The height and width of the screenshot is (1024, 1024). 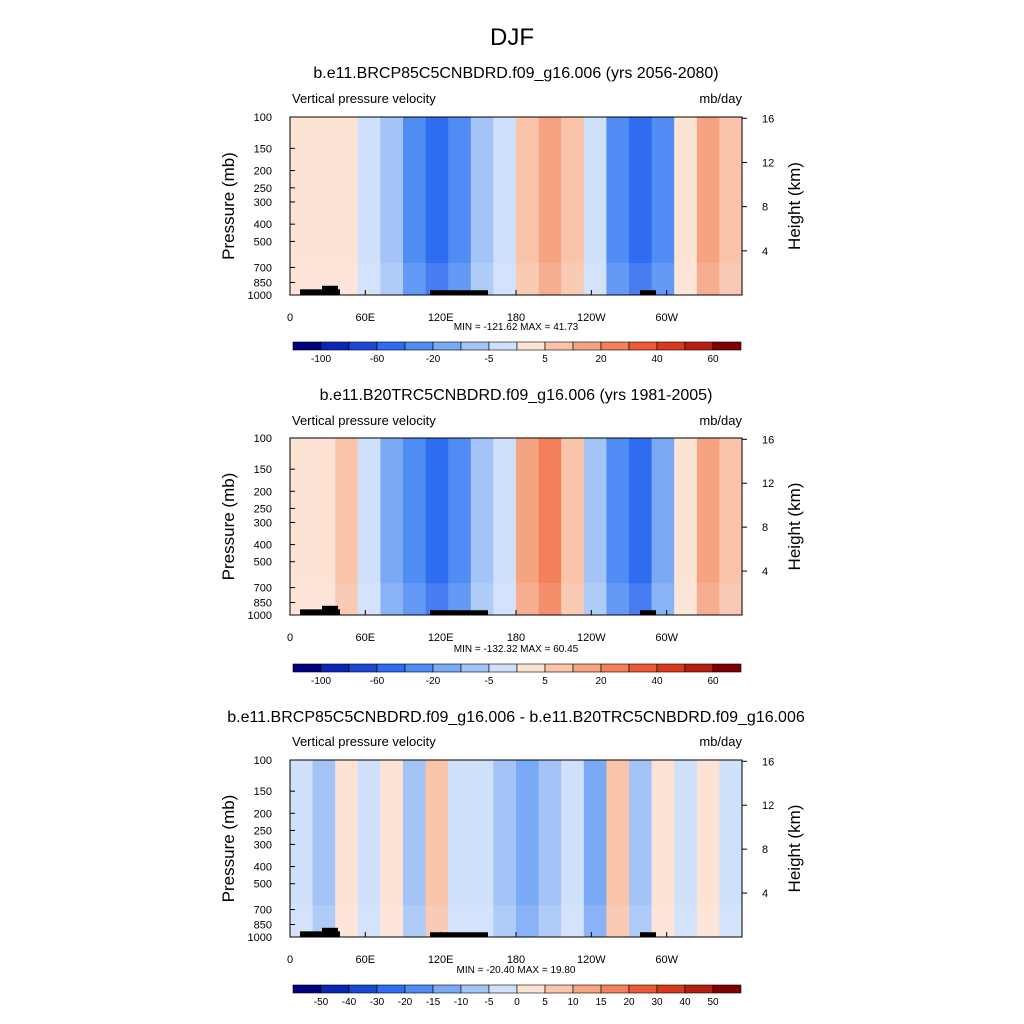 What do you see at coordinates (263, 761) in the screenshot?
I see `y-tick-label: 100` at bounding box center [263, 761].